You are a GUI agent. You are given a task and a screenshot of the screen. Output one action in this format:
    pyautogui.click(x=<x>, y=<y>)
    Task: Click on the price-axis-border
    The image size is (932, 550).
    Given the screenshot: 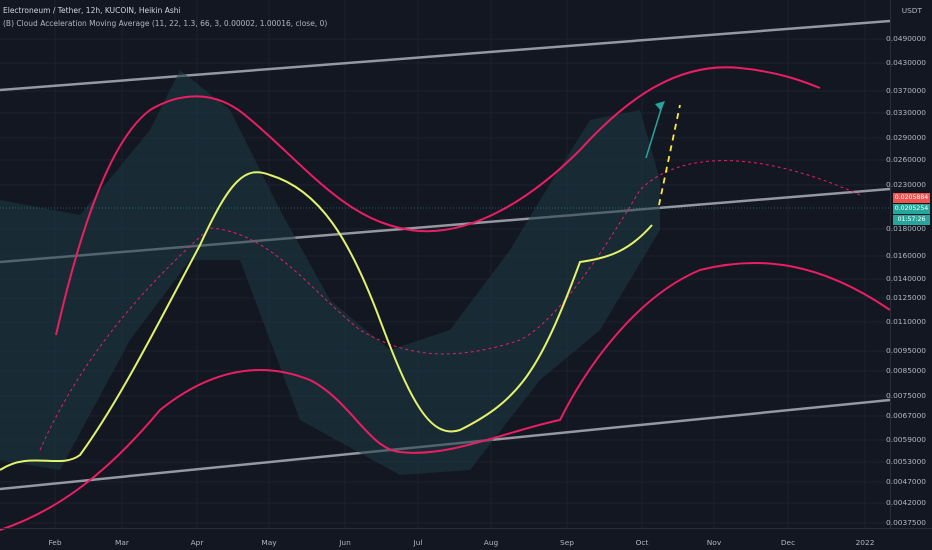 What is the action you would take?
    pyautogui.click(x=890, y=264)
    